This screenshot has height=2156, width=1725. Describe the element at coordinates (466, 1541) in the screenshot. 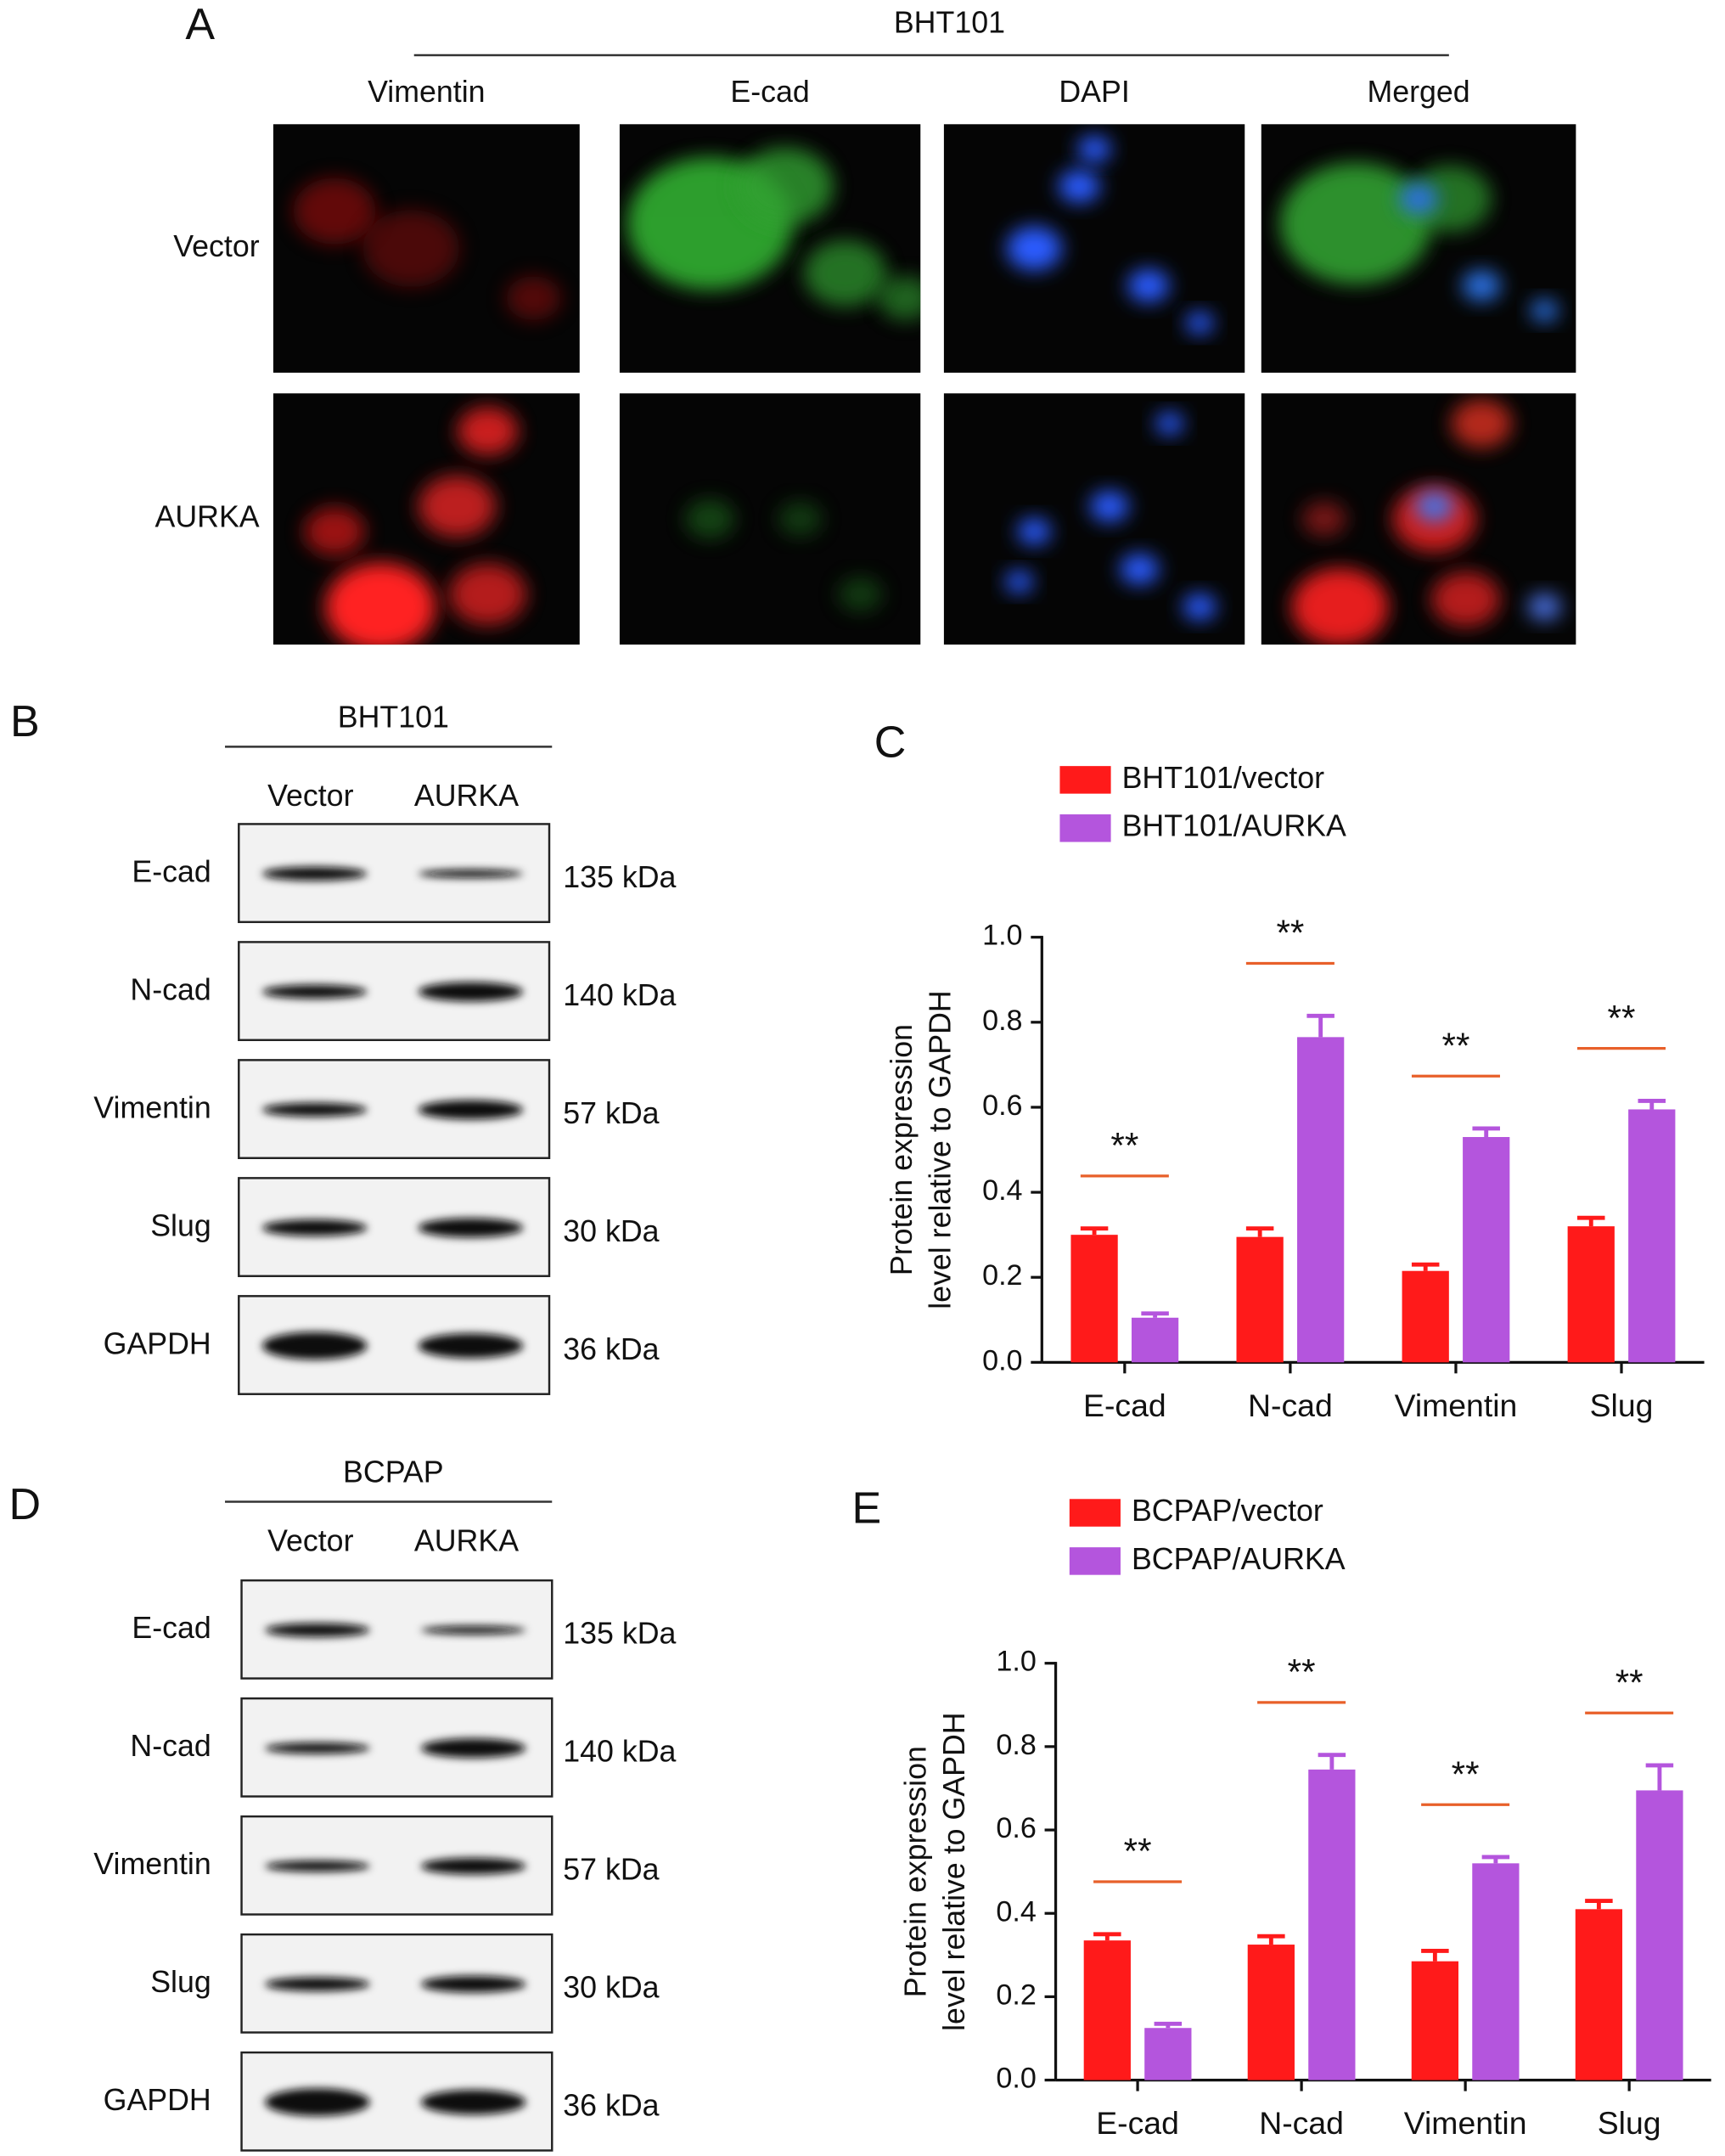

I see `lane-label: AURKA` at that location.